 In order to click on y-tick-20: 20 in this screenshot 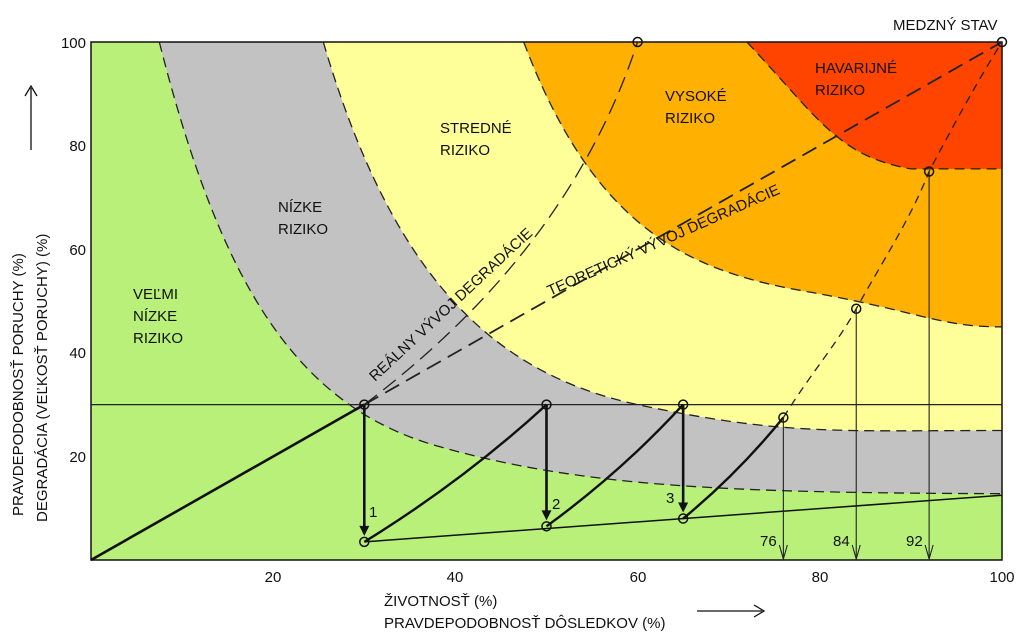, I will do `click(77, 457)`.